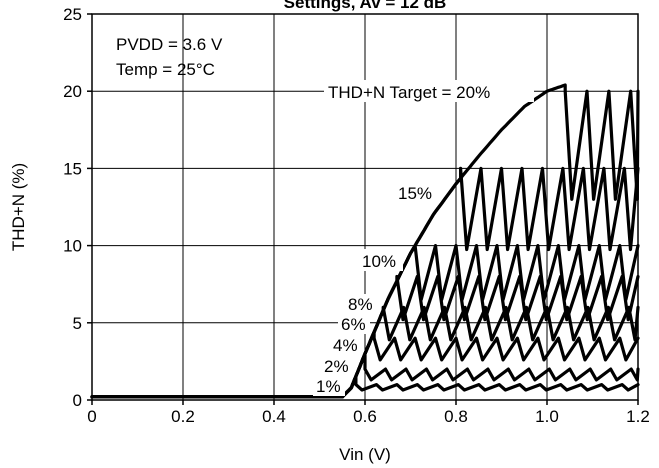 This screenshot has width=659, height=468. I want to click on target-15-label: 15%, so click(415, 193).